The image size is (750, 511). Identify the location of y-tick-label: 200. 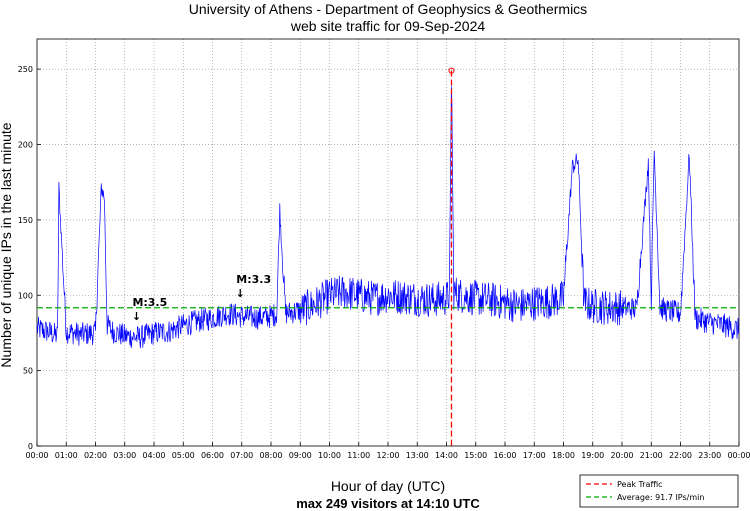
(25, 145).